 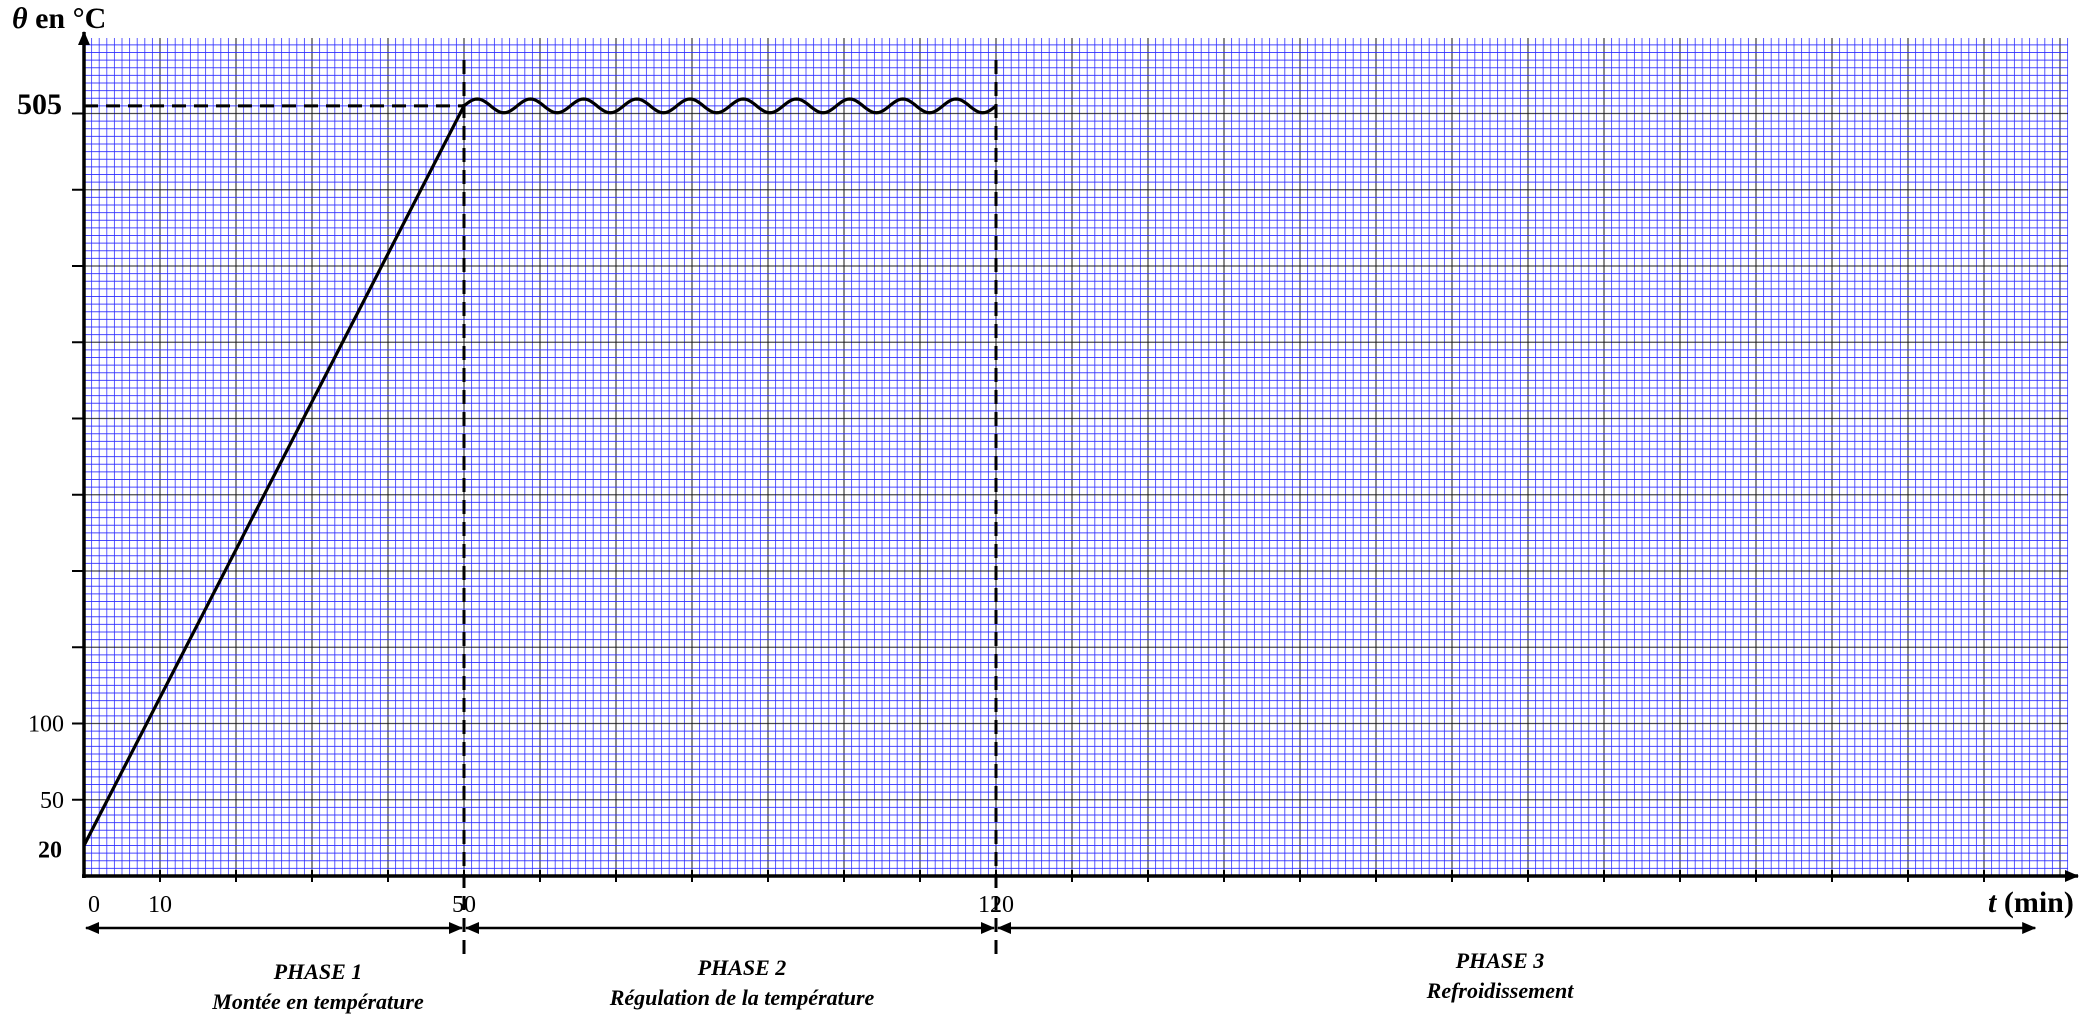 I want to click on x-tick-label: 120, so click(x=996, y=905).